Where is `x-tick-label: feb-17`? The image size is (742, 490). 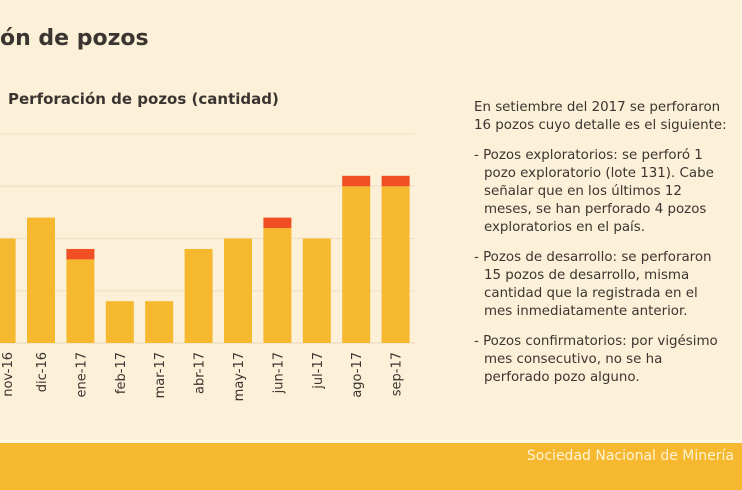
x-tick-label: feb-17 is located at coordinates (121, 373).